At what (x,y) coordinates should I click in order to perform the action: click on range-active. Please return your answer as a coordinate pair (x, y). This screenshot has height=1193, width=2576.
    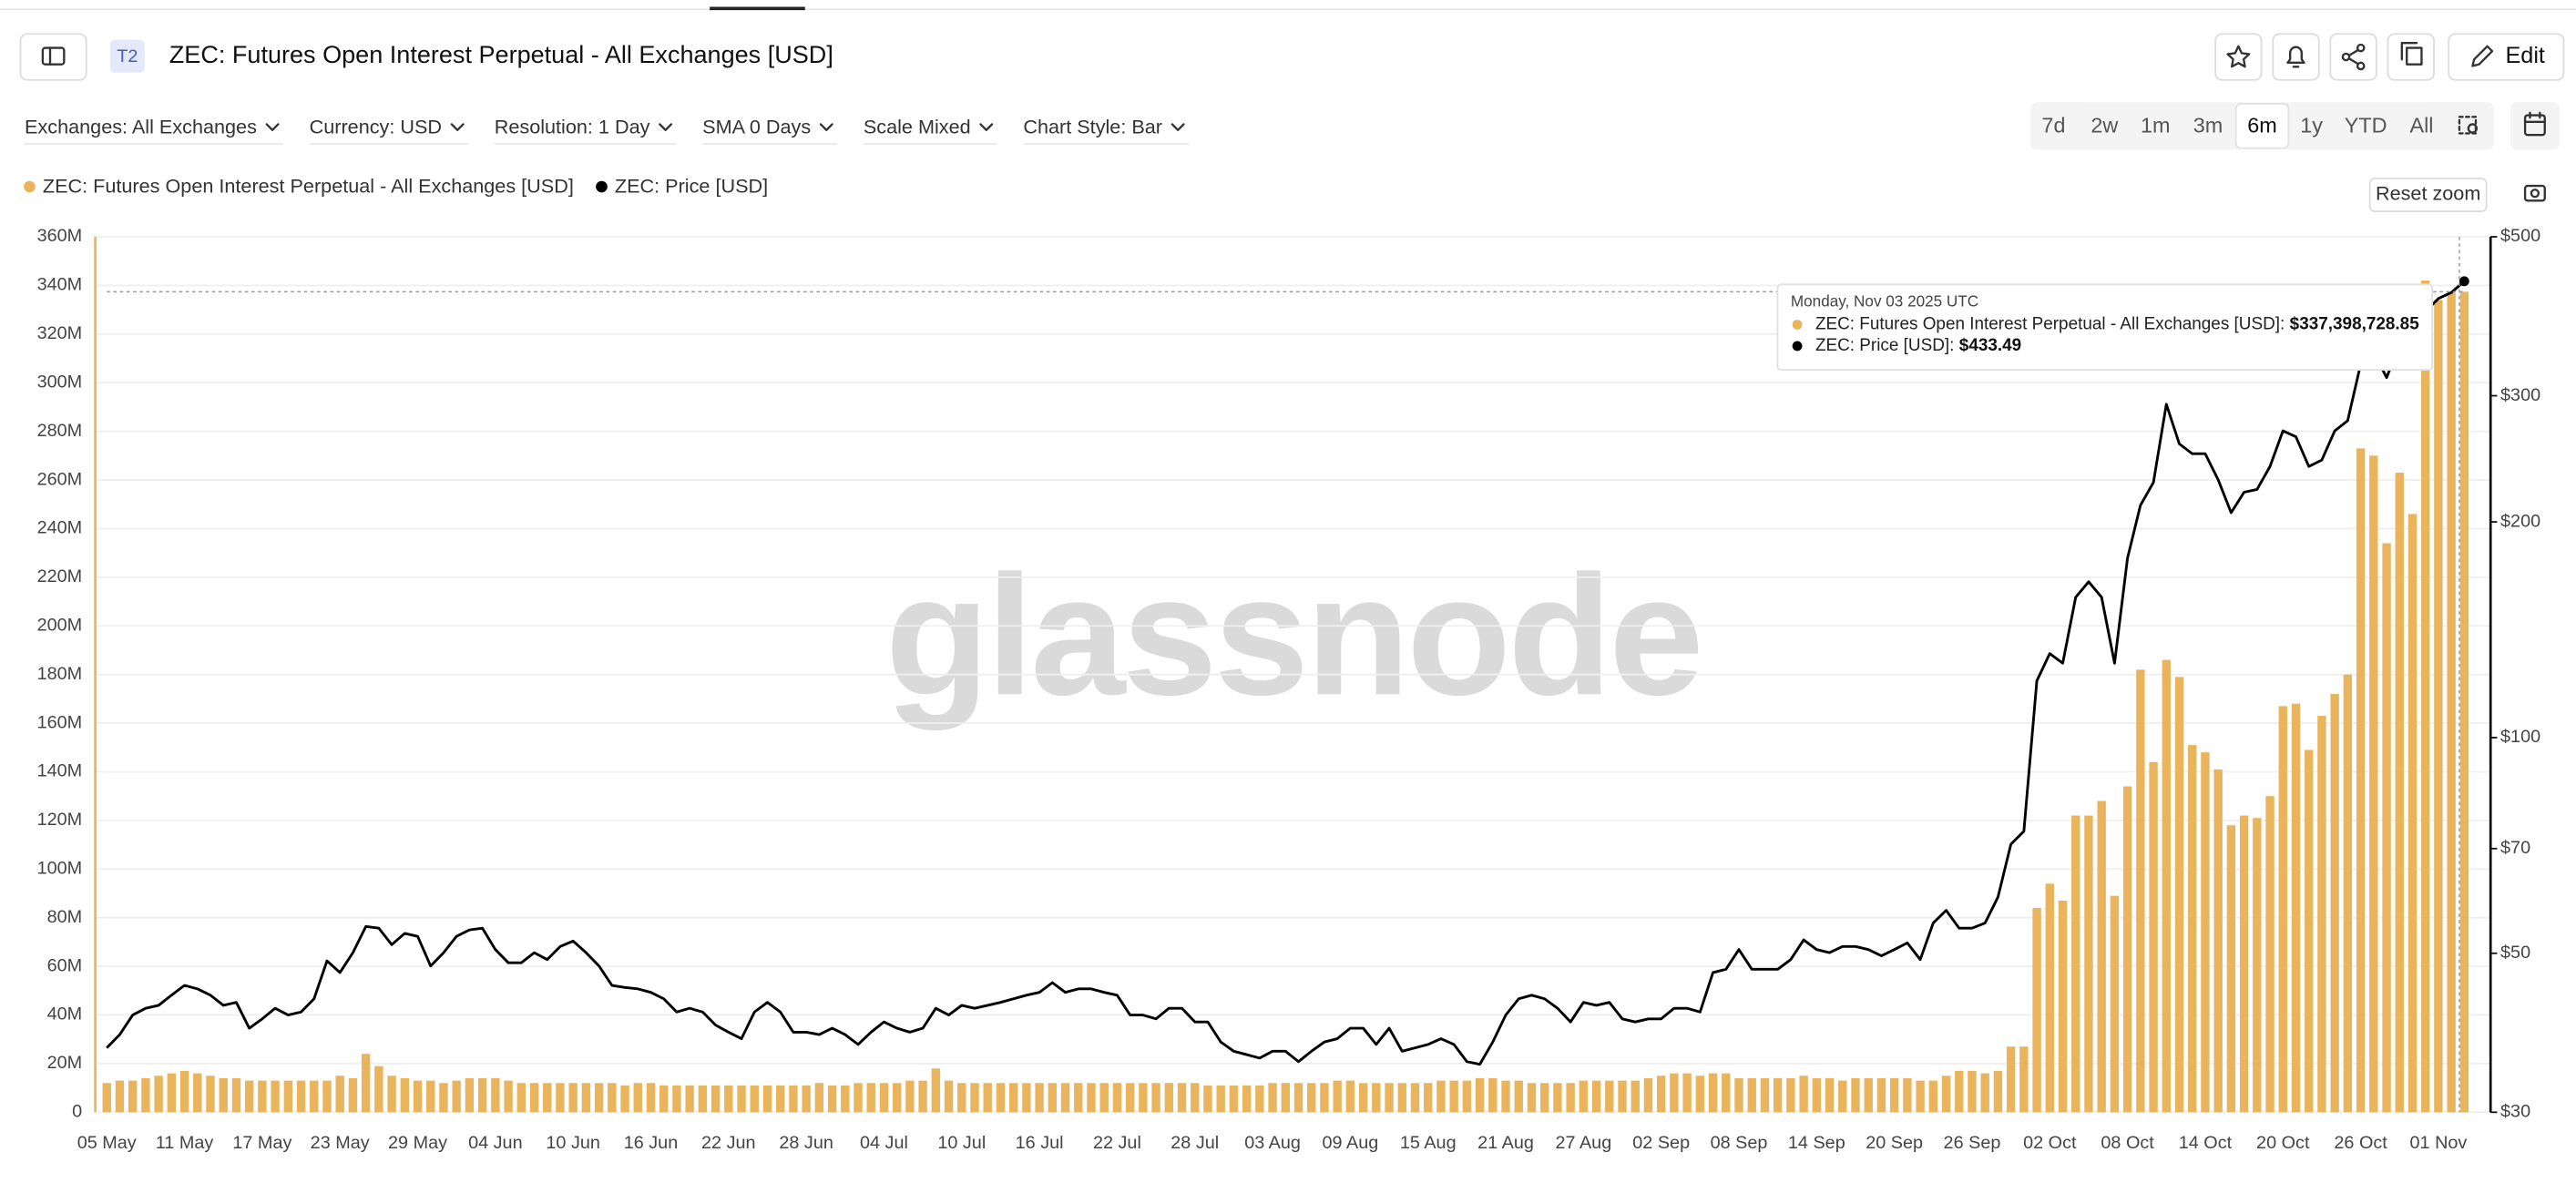
    Looking at the image, I should click on (2262, 126).